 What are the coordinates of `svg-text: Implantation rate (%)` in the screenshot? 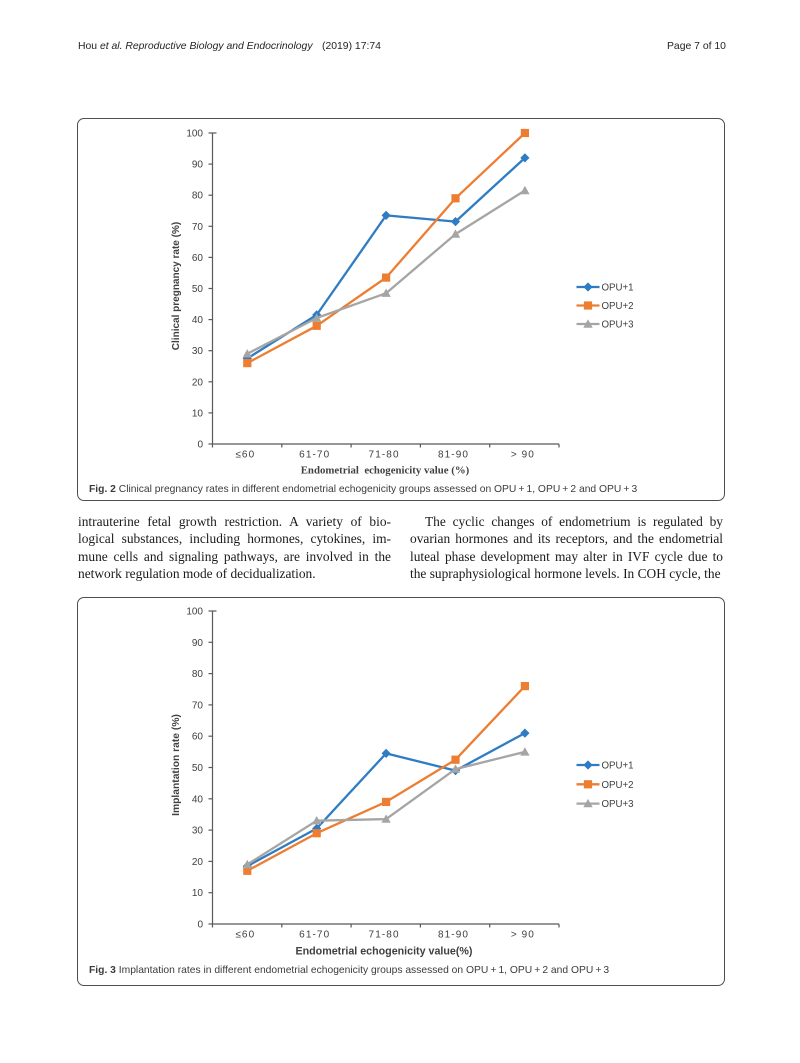 It's located at (176, 765).